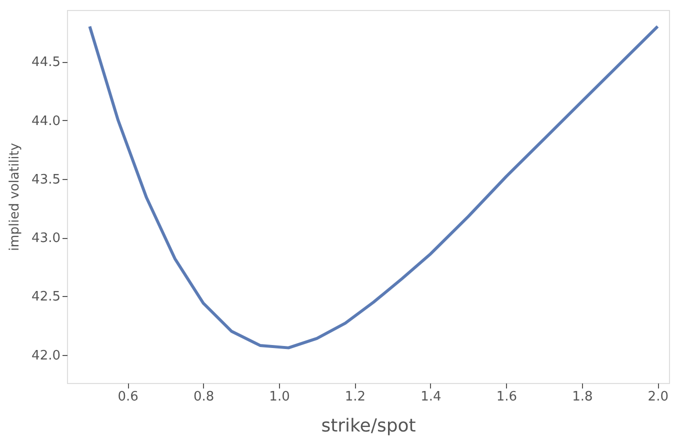 Image resolution: width=681 pixels, height=441 pixels. What do you see at coordinates (46, 180) in the screenshot?
I see `y-tick-label: 43.5` at bounding box center [46, 180].